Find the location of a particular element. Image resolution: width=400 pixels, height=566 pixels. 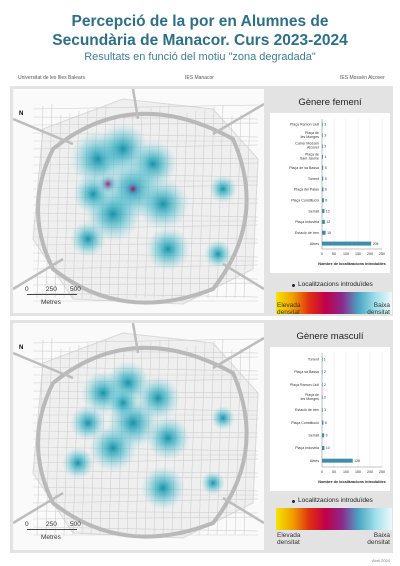

category-label: Altres is located at coordinates (314, 461).